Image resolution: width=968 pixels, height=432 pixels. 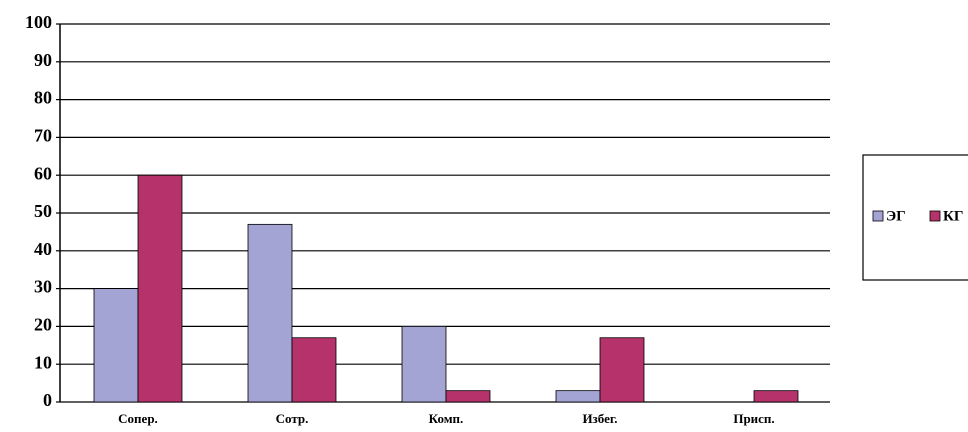 I want to click on y-tick-label: 40, so click(x=43, y=249).